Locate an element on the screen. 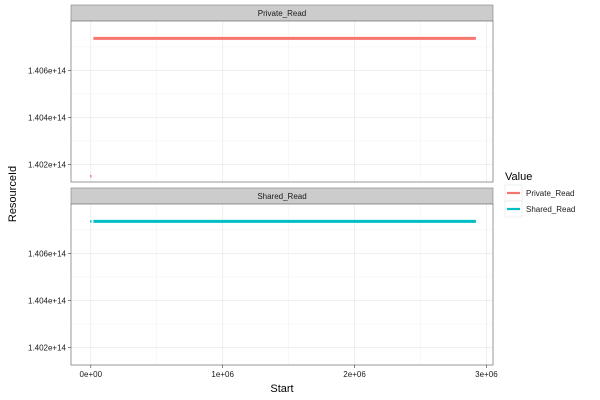 The width and height of the screenshot is (600, 400). legend: Value Private_Read Shared_Read is located at coordinates (539, 194).